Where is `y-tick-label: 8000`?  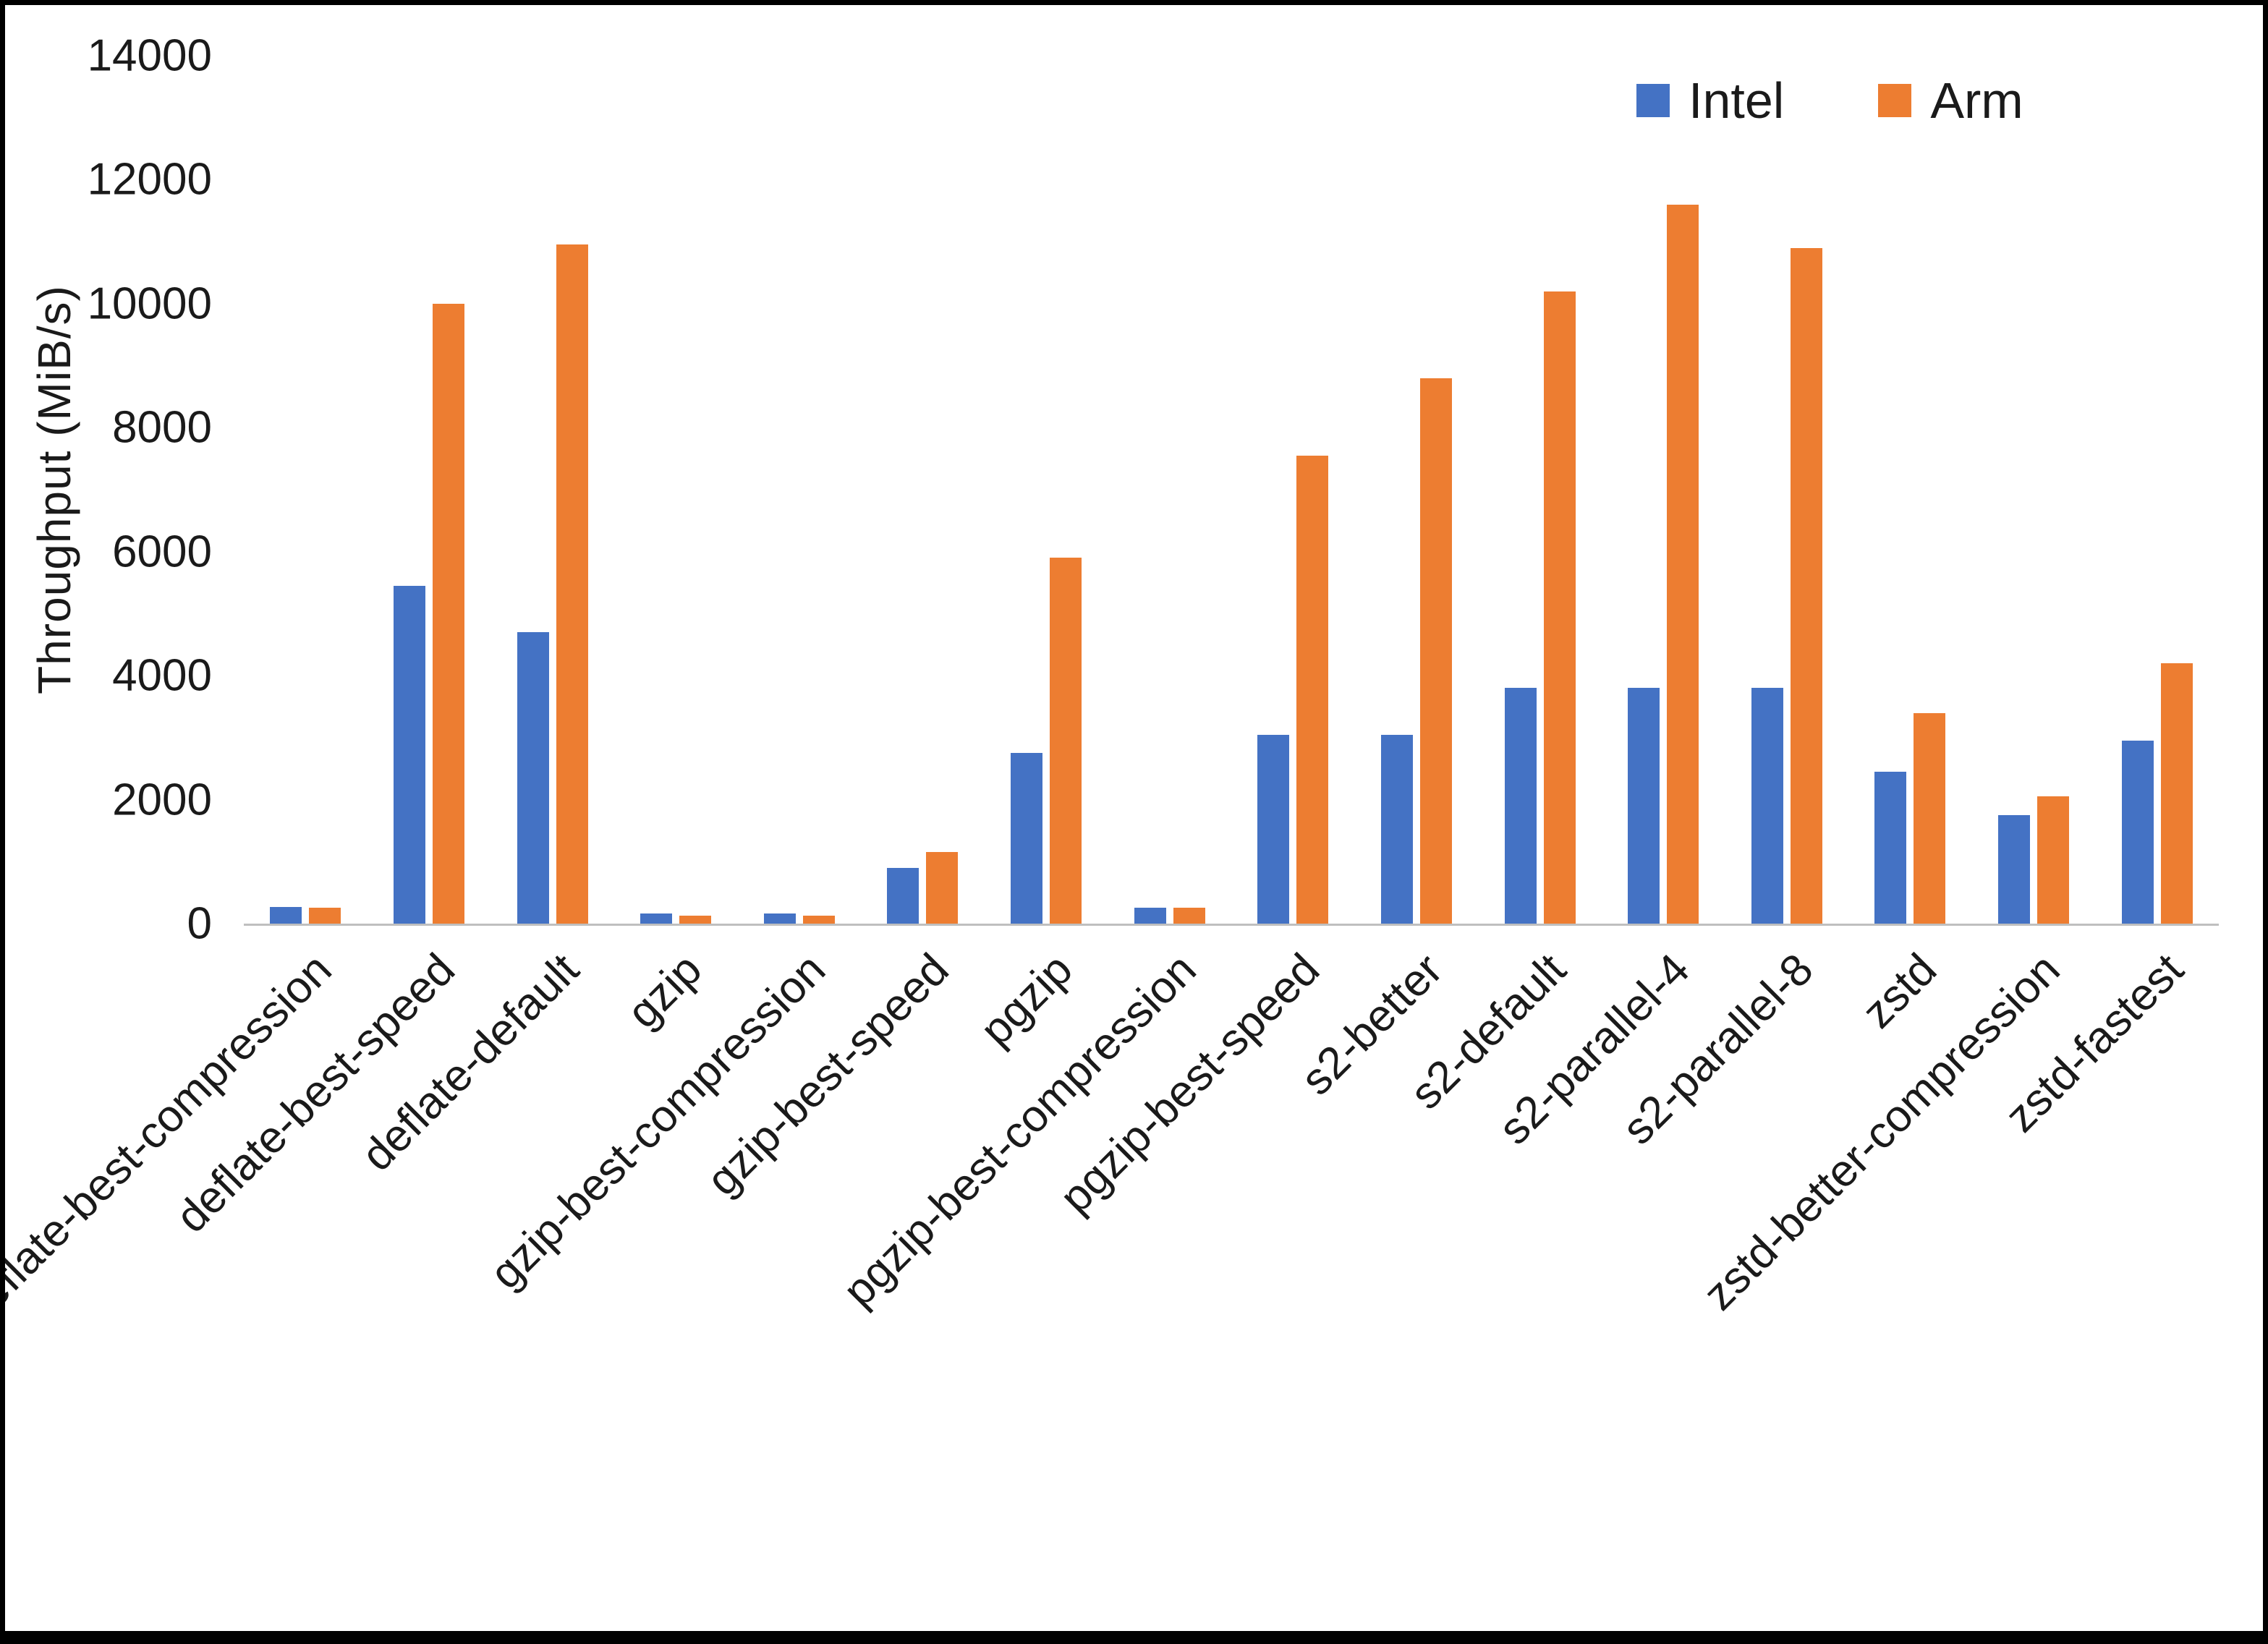 y-tick-label: 8000 is located at coordinates (162, 427).